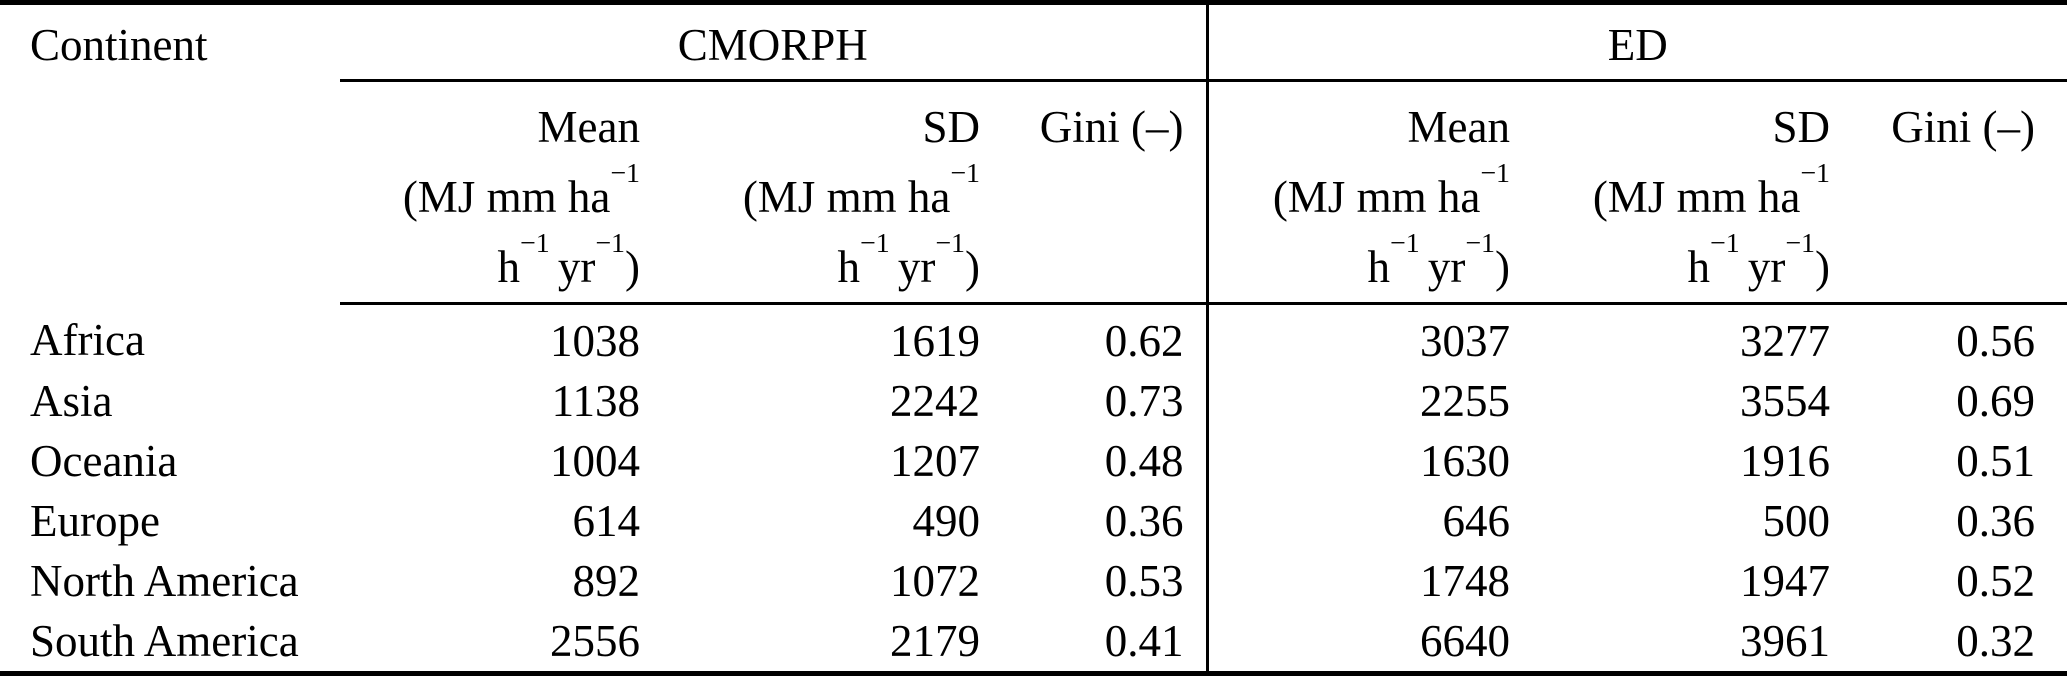 This screenshot has height=676, width=2067. I want to click on cmorph-sd-header: SD (MJ mm ha−1 h−1 yr−1), so click(810, 192).